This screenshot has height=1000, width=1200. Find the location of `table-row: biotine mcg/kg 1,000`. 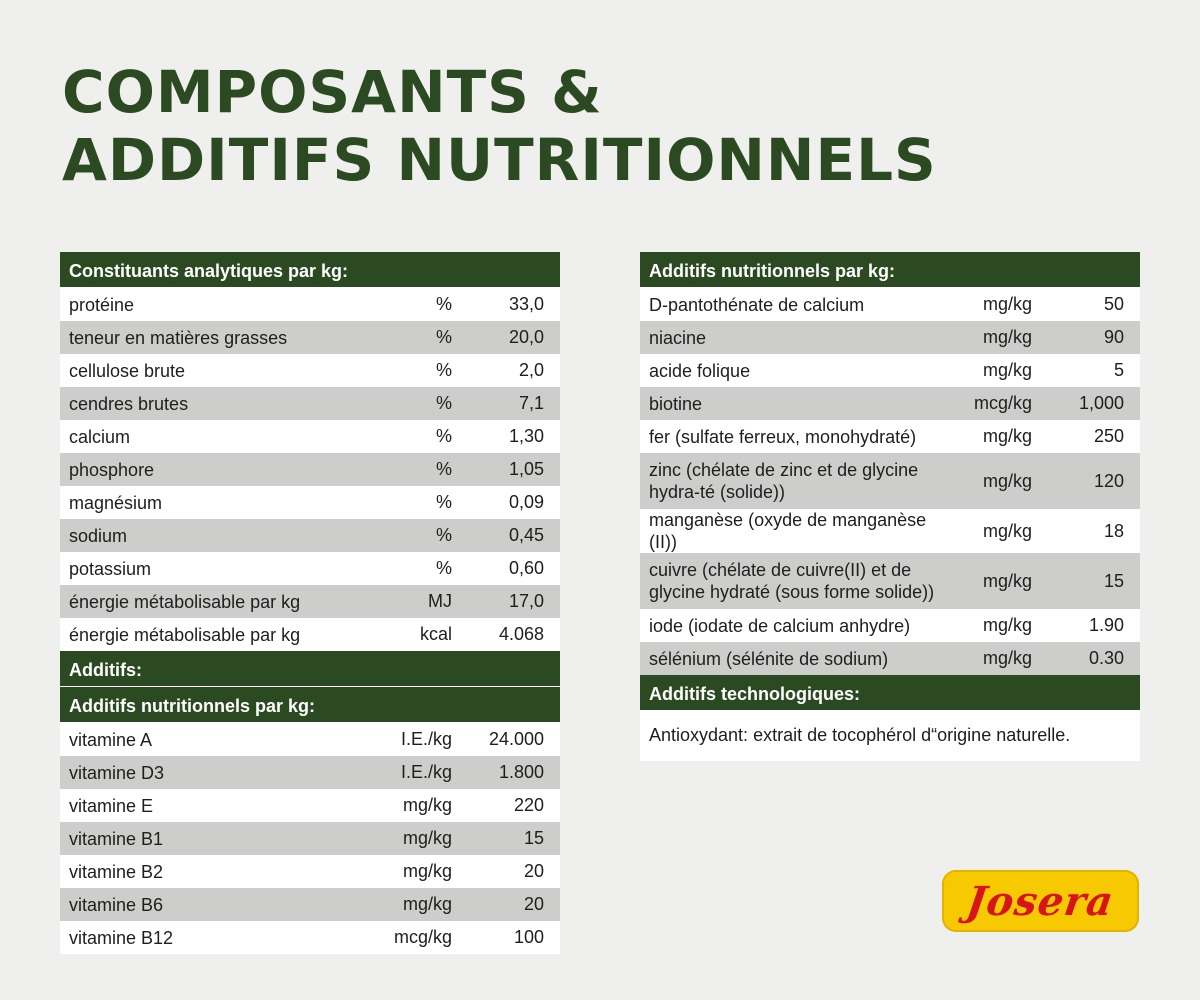

table-row: biotine mcg/kg 1,000 is located at coordinates (890, 403).